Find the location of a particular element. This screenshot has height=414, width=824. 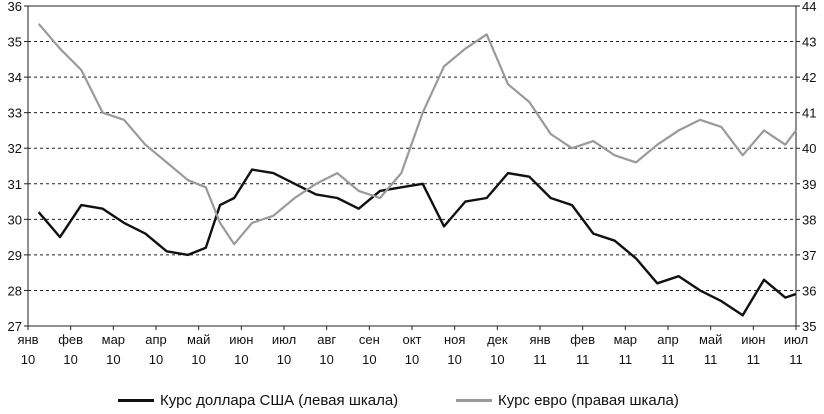

y-left-tick-label: 33 is located at coordinates (15, 113).